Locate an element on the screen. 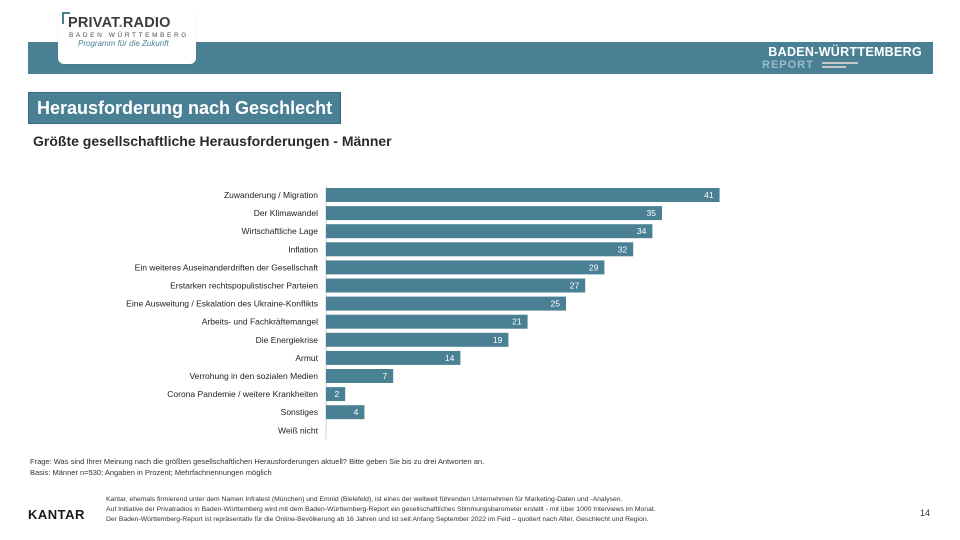  category-label: Wirtschaftliche Lage is located at coordinates (279, 231).